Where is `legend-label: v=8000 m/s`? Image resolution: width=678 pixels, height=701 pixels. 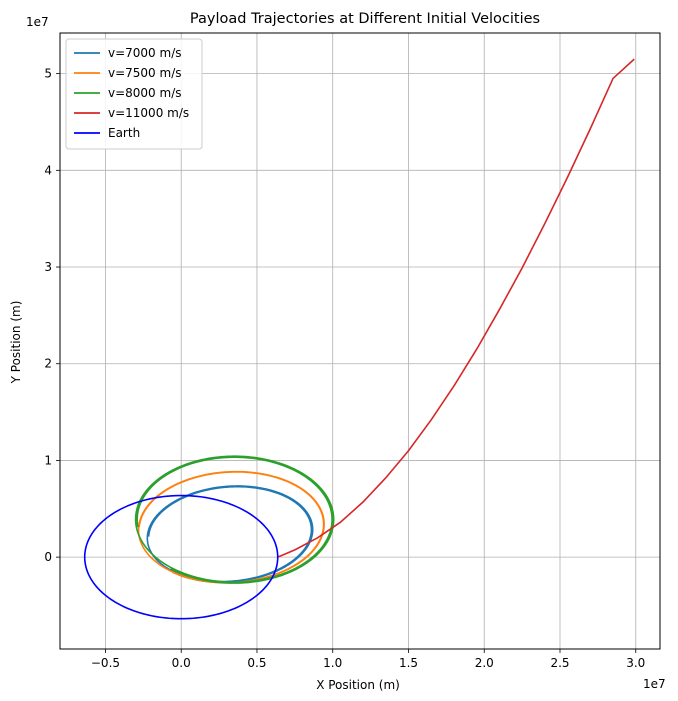
legend-label: v=8000 m/s is located at coordinates (145, 93).